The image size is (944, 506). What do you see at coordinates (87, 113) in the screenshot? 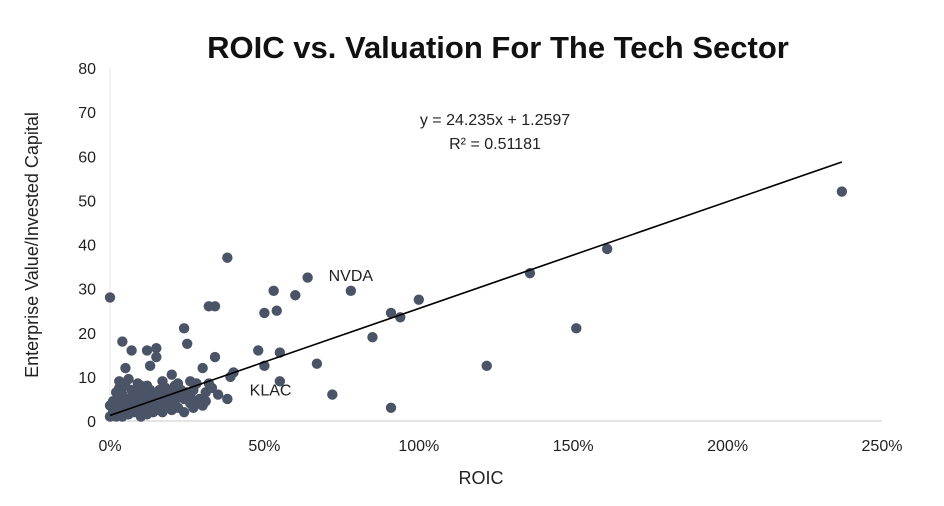
I see `y-tick-label: 70` at bounding box center [87, 113].